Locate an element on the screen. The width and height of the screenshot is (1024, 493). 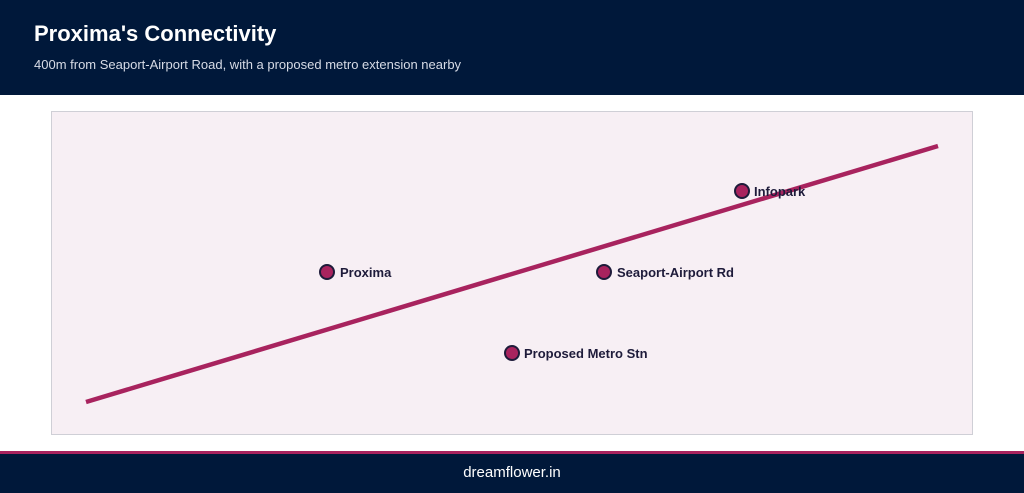
footer-site-link: dreamflower.in is located at coordinates (512, 472).